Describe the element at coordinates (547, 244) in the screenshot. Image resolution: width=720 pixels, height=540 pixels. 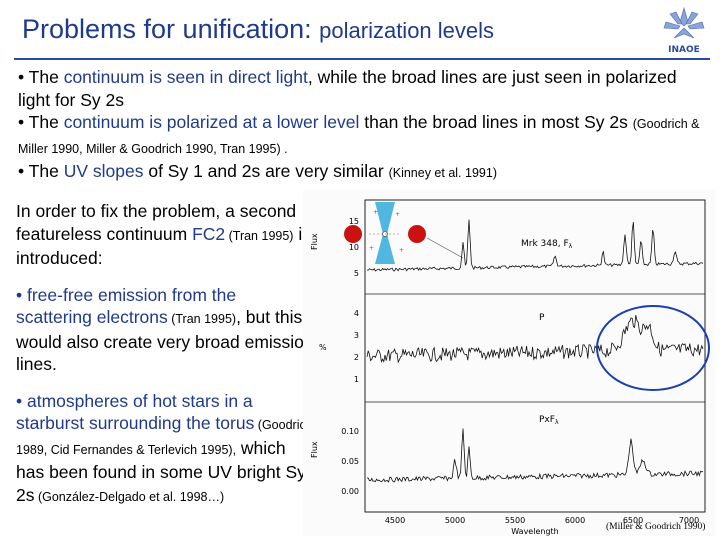
I see `object-label: Mrk 348, Fλ` at that location.